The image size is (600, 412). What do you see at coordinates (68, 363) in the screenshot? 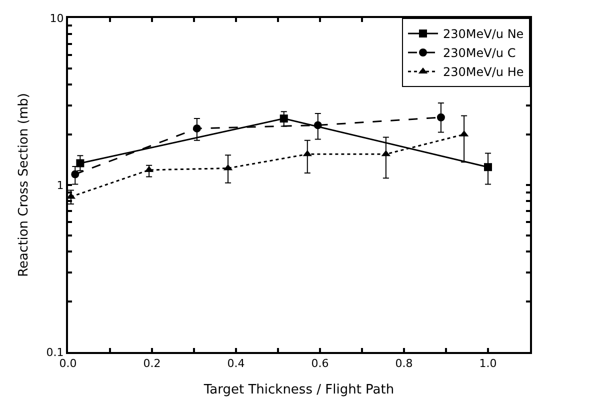
I see `x-tick-label: 0.0` at bounding box center [68, 363].